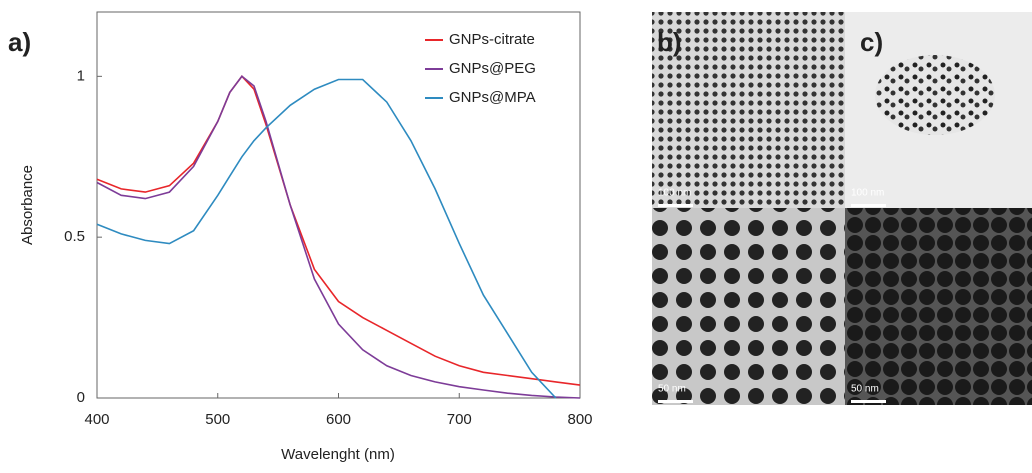 The height and width of the screenshot is (473, 1032). What do you see at coordinates (27, 205) in the screenshot?
I see `y-axis-label: Absorbance` at bounding box center [27, 205].